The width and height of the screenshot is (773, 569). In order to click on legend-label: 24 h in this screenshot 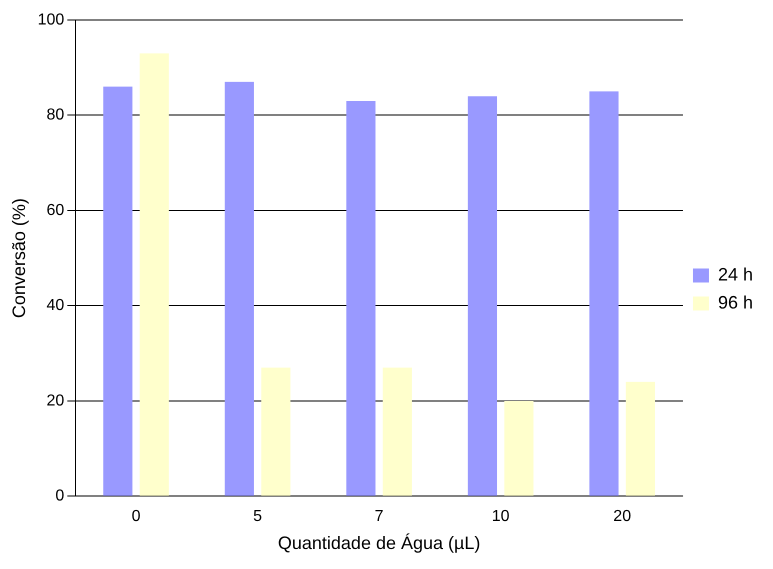, I will do `click(736, 274)`.